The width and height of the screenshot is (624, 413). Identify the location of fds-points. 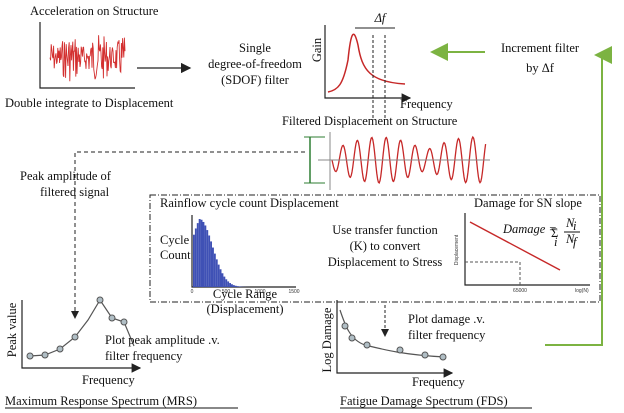
(394, 341).